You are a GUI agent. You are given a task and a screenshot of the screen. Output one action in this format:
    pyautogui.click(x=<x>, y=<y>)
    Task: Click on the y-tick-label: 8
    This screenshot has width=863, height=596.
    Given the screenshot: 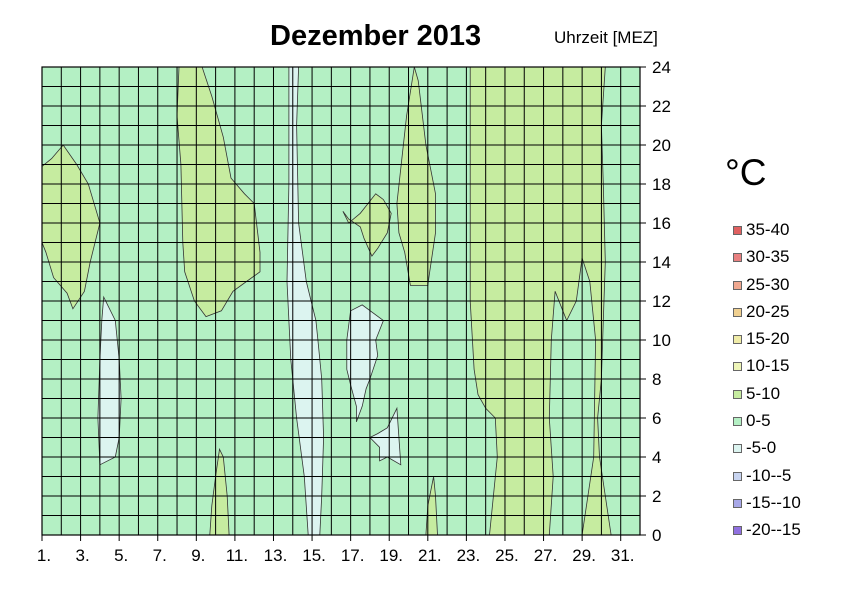 What is the action you would take?
    pyautogui.click(x=656, y=379)
    